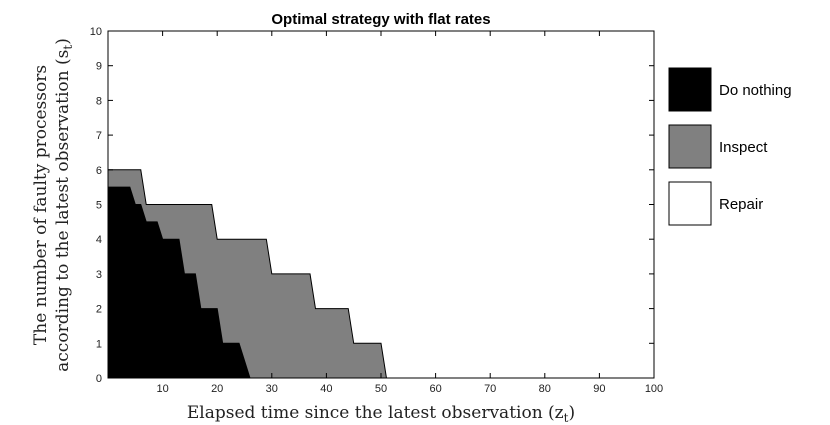 The image size is (830, 425). I want to click on legend-label-inspect: Inspect, so click(743, 147).